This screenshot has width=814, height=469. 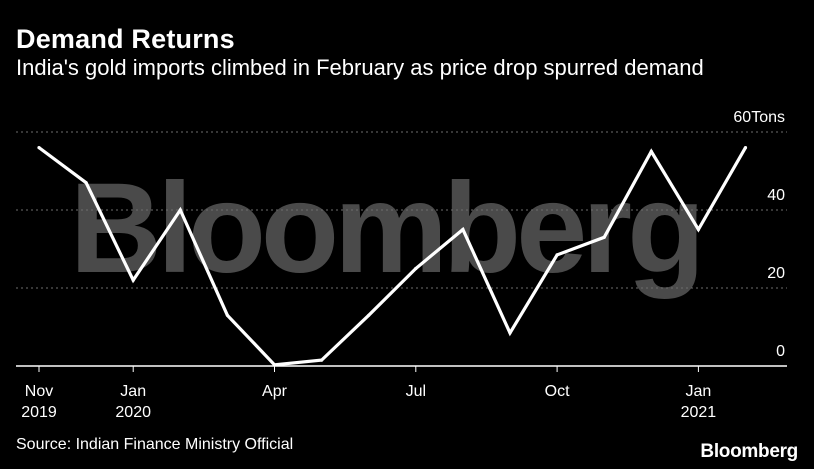 What do you see at coordinates (780, 351) in the screenshot?
I see `y-tick-label: 0` at bounding box center [780, 351].